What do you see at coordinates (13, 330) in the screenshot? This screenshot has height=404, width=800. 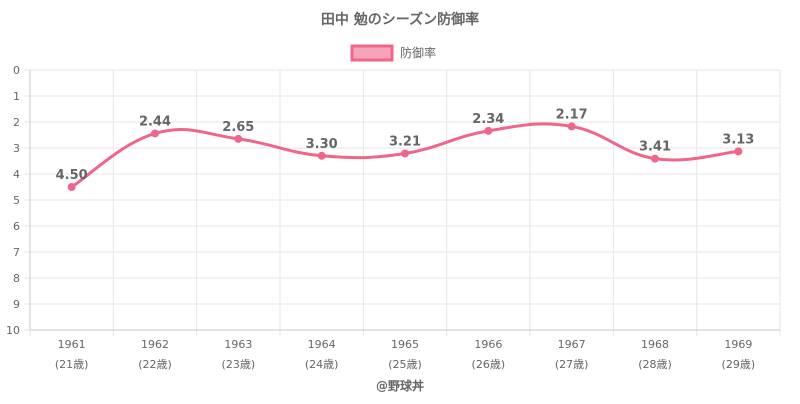 I see `y-tick-label: 10` at bounding box center [13, 330].